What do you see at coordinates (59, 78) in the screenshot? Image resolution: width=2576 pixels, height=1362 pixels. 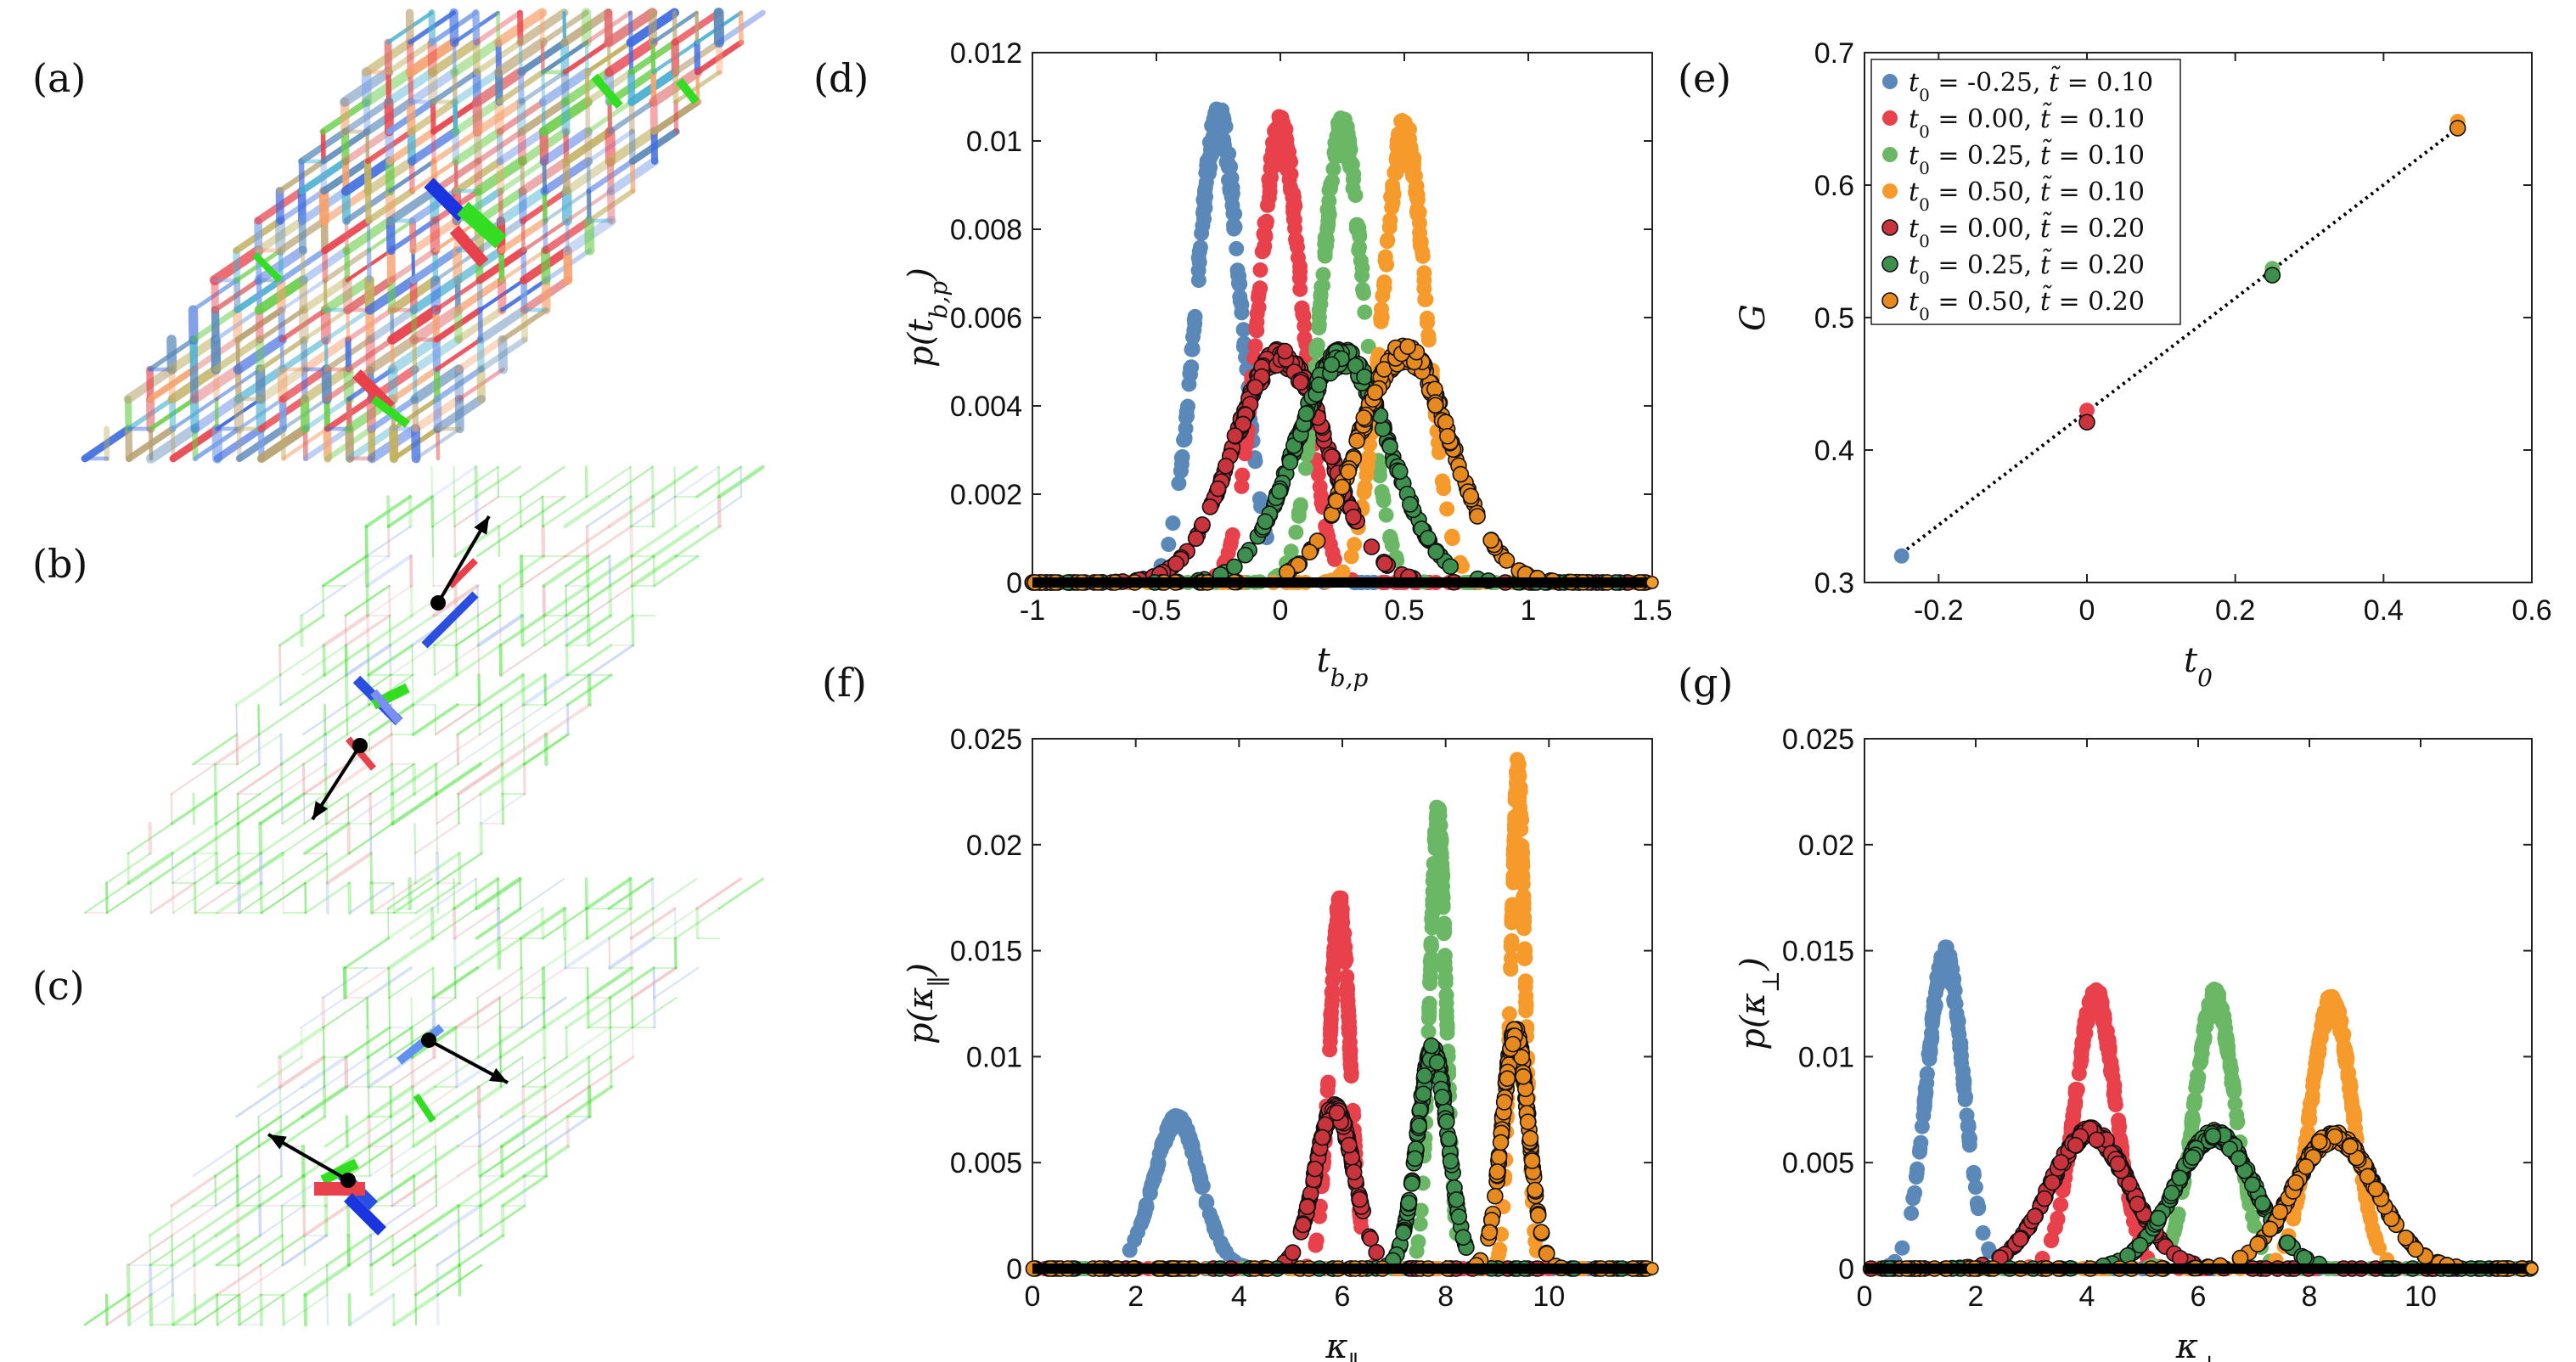 I see `panel-label-a: (a)` at bounding box center [59, 78].